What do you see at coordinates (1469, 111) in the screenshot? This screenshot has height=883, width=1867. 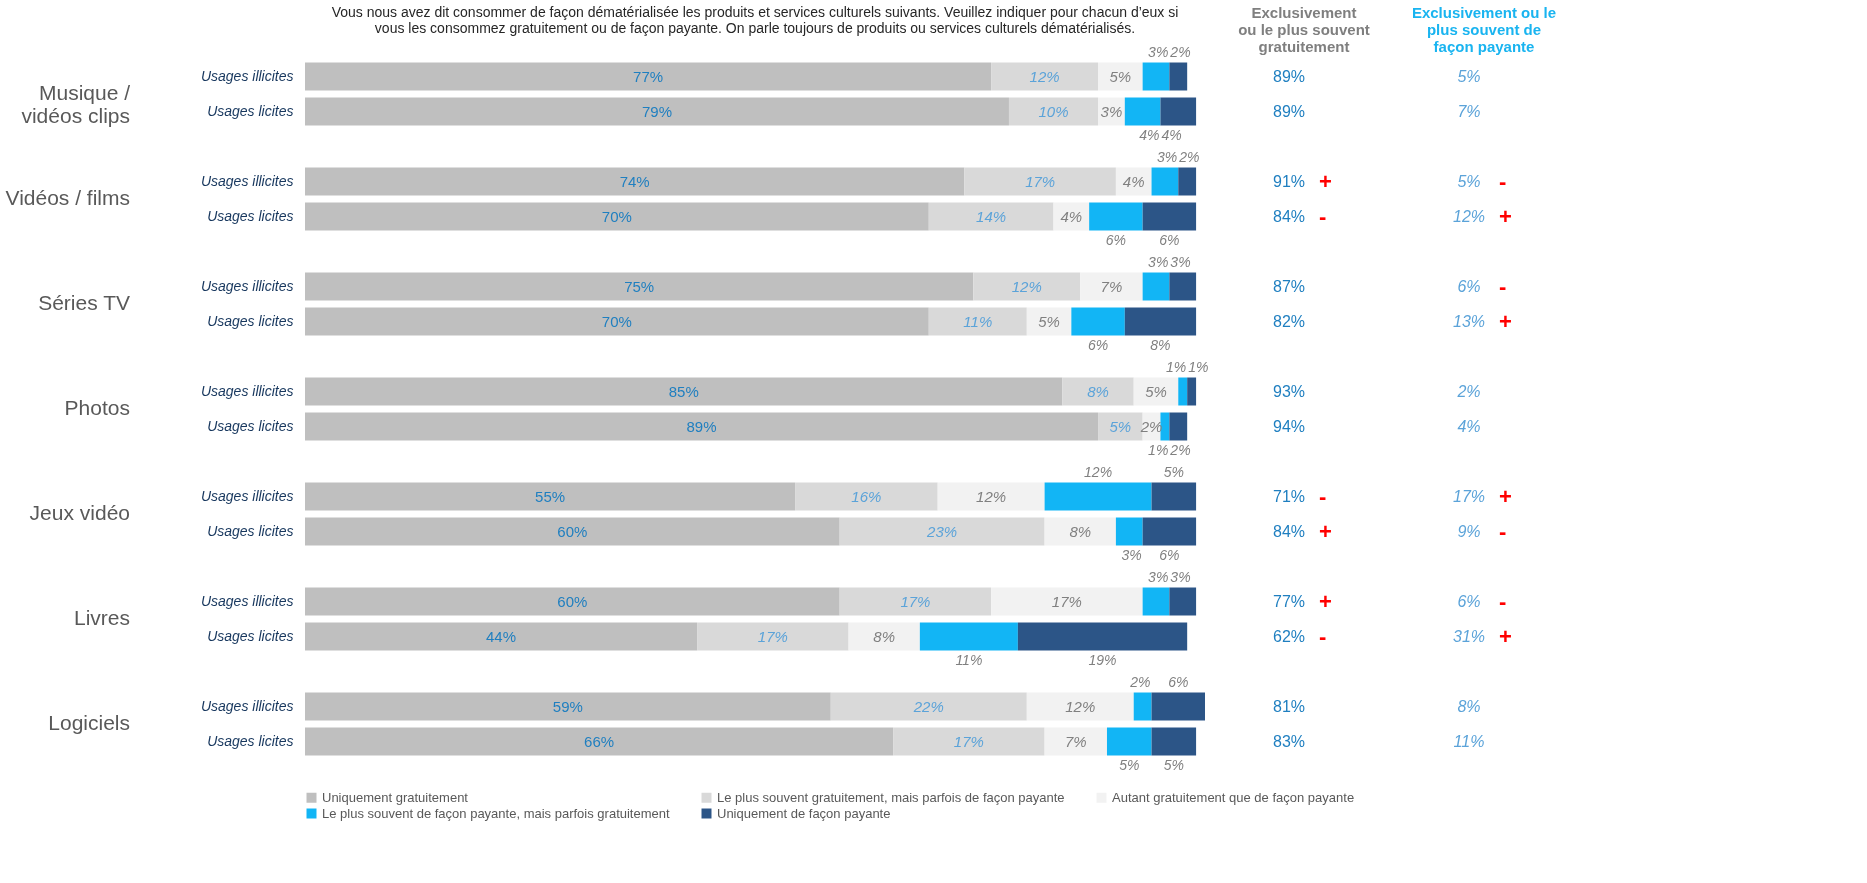 I see `text: 7%` at bounding box center [1469, 111].